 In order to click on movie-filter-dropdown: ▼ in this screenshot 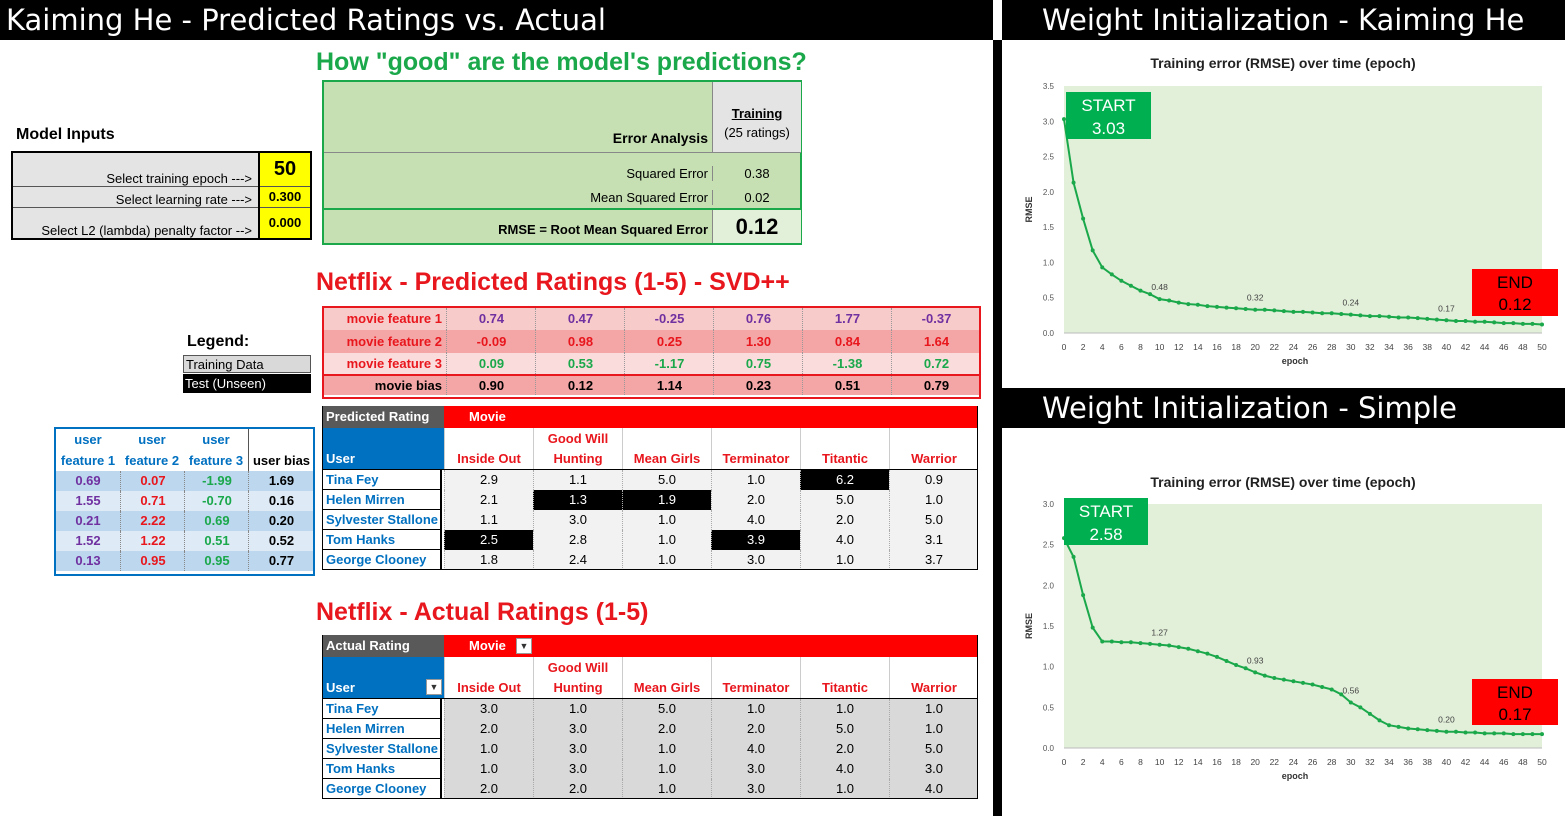, I will do `click(524, 646)`.